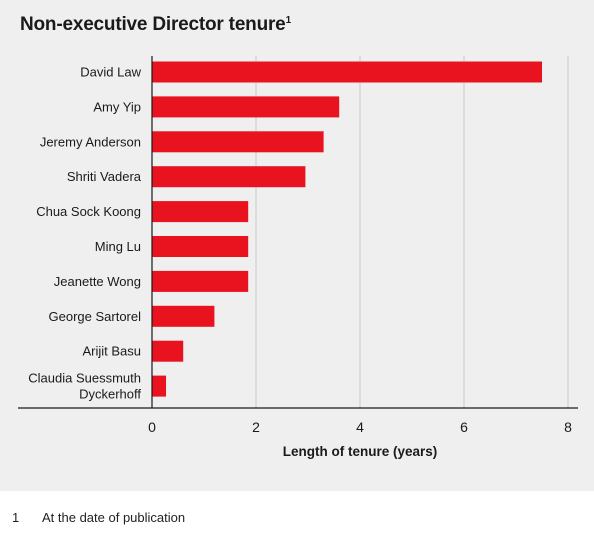 This screenshot has height=533, width=594. I want to click on category-label-4: Chua Sock Koong, so click(88, 211).